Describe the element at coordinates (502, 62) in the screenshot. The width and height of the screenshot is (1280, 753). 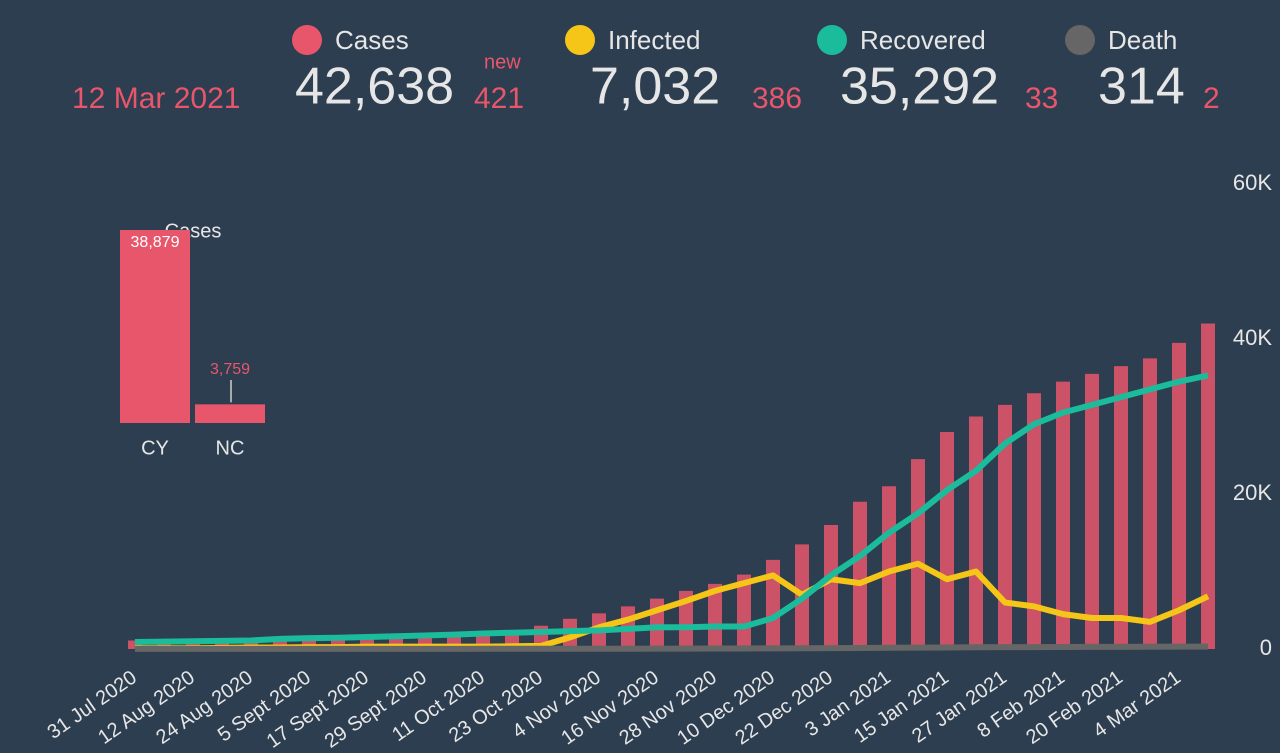
I see `new-label: new` at that location.